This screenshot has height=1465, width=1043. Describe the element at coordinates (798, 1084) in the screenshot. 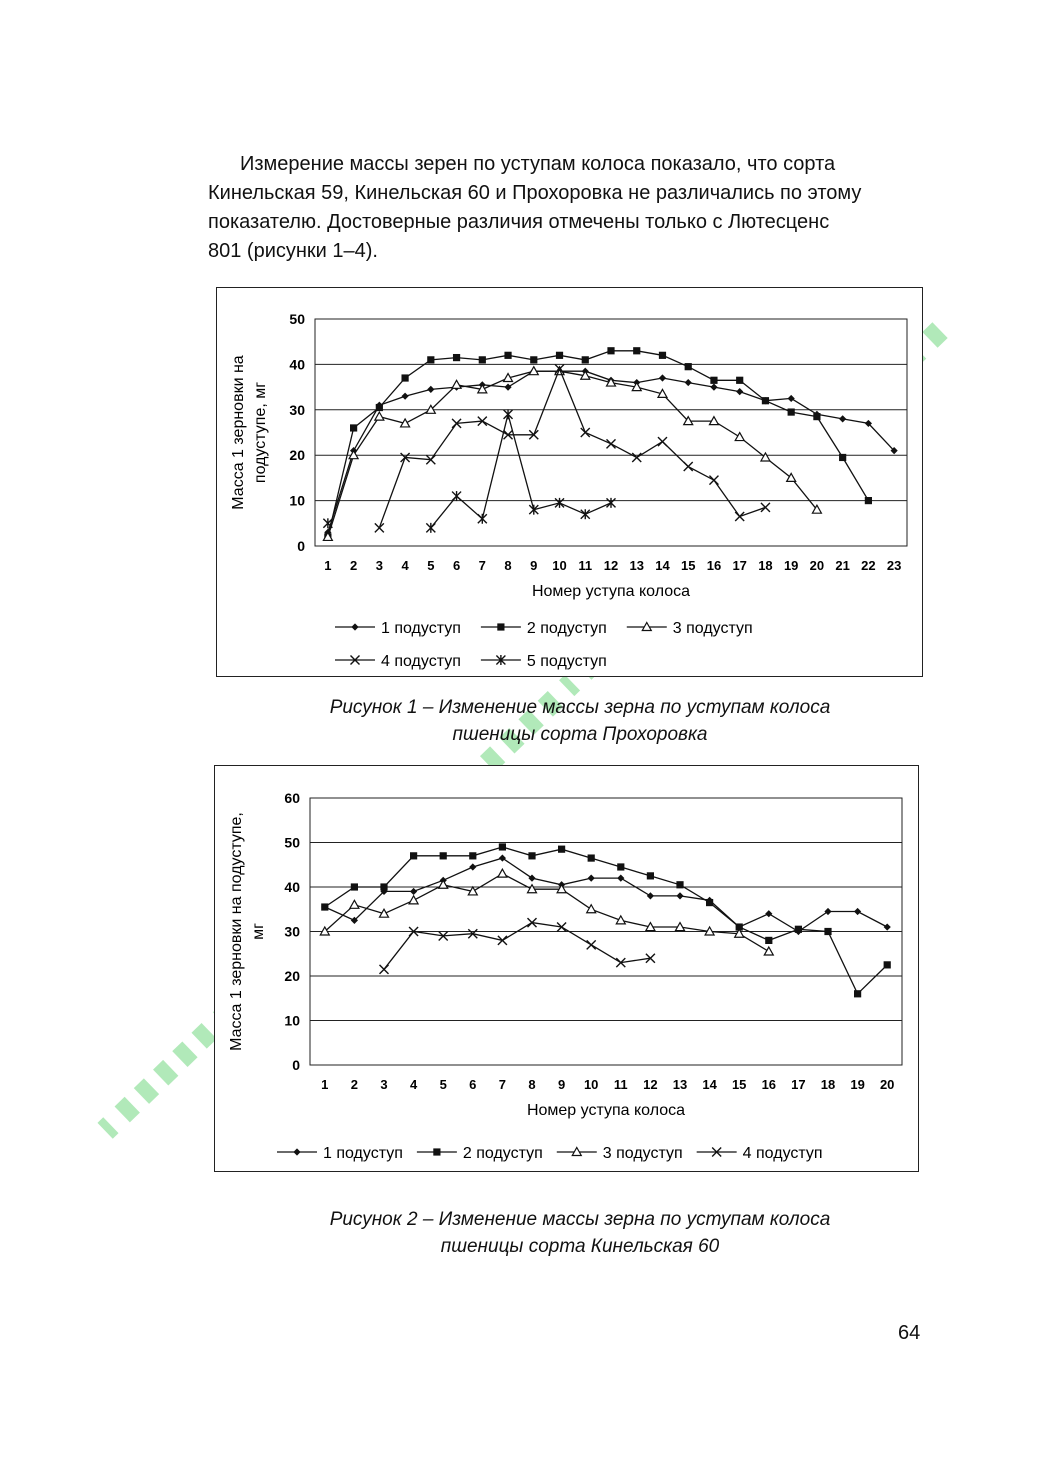

I see `x-tick-label: 17` at that location.